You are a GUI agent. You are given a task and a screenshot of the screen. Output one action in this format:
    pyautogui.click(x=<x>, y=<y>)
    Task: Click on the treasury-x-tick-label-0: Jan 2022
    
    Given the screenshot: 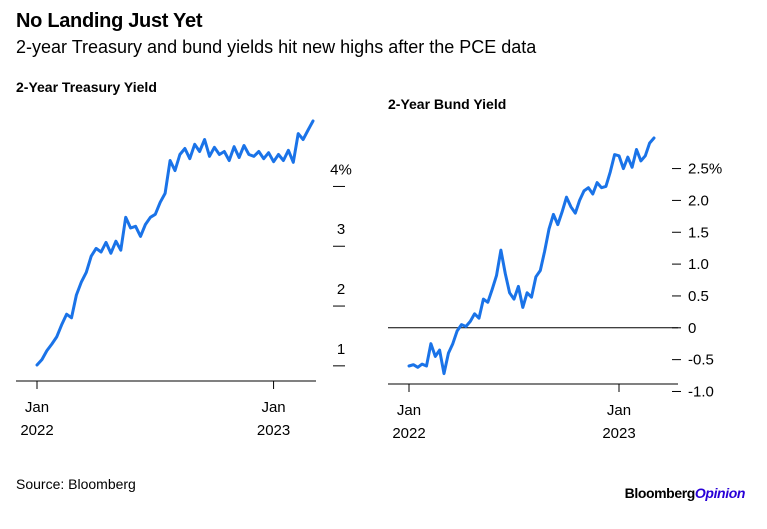 What is the action you would take?
    pyautogui.click(x=36, y=419)
    